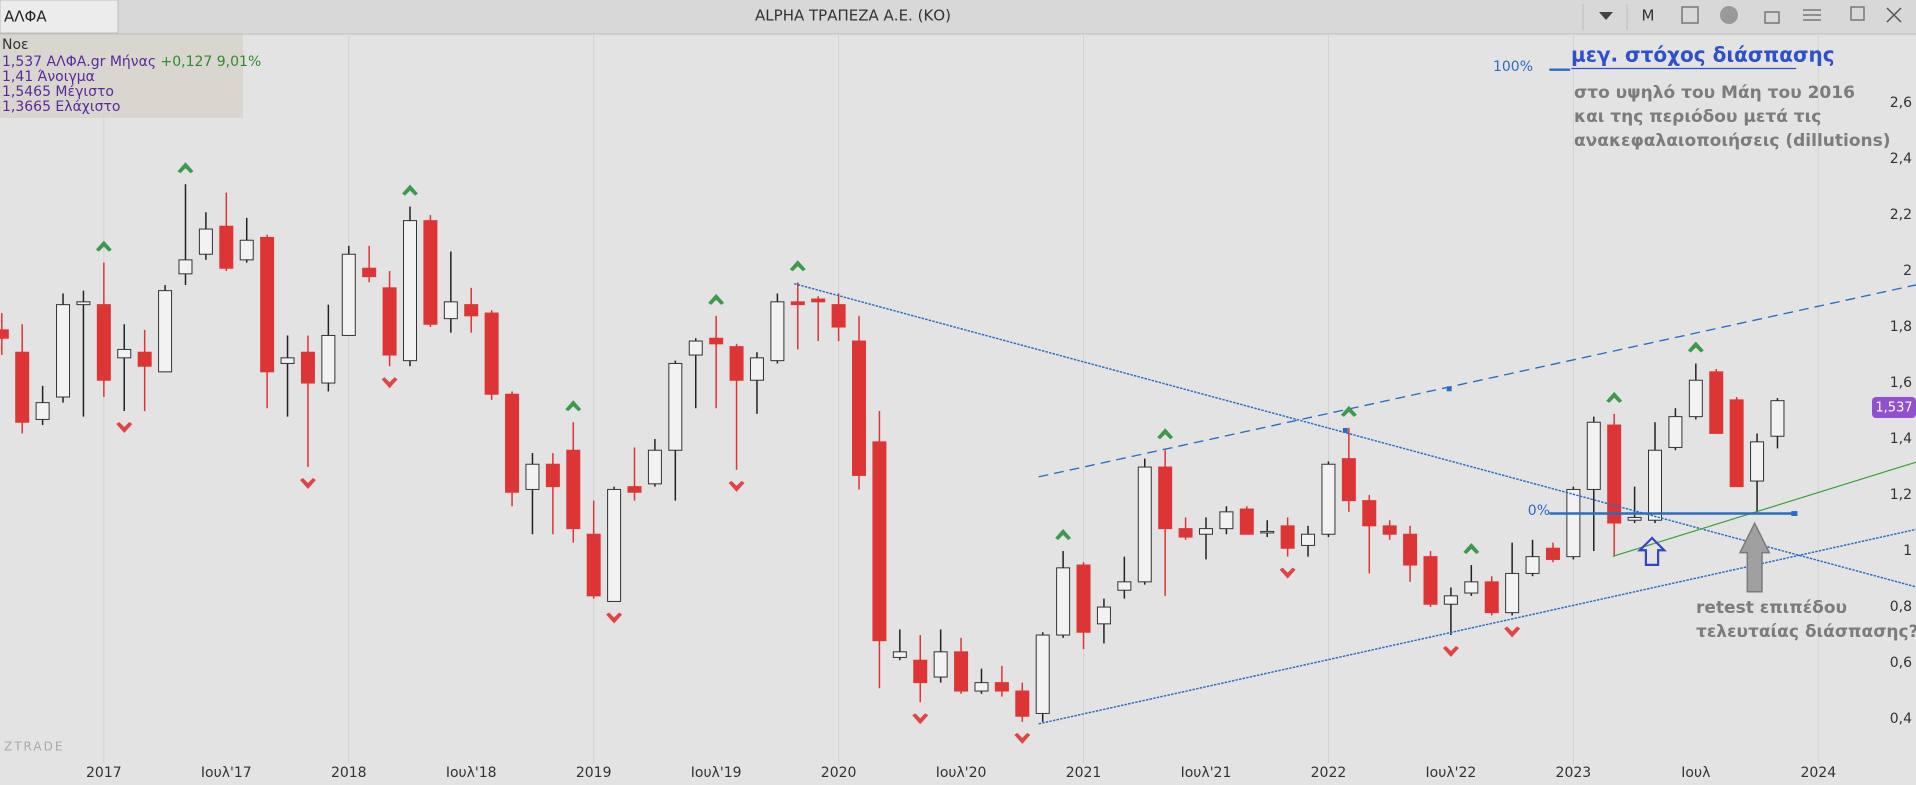 This screenshot has height=785, width=1916. What do you see at coordinates (1894, 15) in the screenshot?
I see `close-icon` at bounding box center [1894, 15].